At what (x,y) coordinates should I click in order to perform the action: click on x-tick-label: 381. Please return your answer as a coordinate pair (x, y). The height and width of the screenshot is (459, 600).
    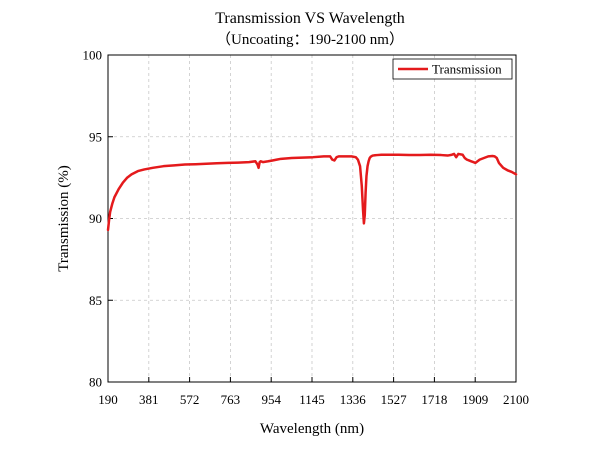
    Looking at the image, I should click on (149, 399).